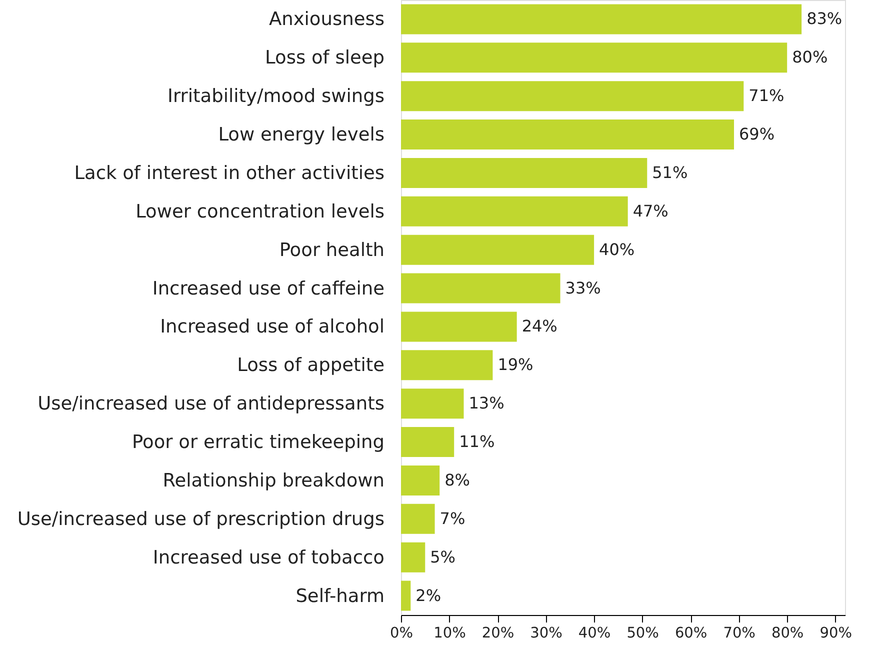  What do you see at coordinates (268, 557) in the screenshot?
I see `y-tick-label: Increased use of tobacco` at bounding box center [268, 557].